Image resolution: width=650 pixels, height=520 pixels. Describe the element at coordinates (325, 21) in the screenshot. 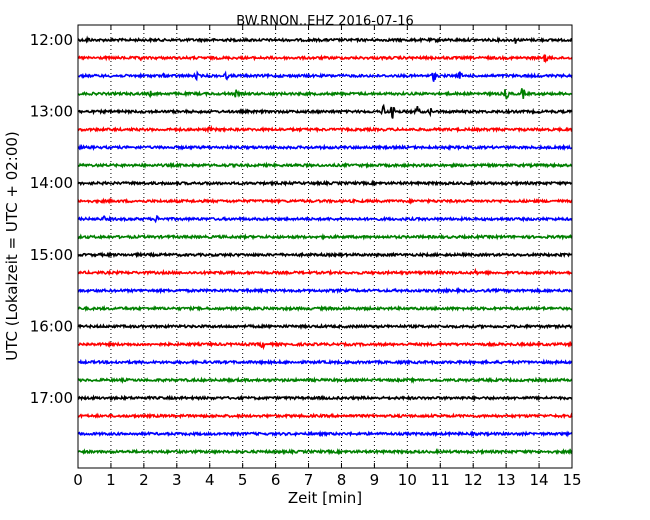

I see `chart-title: BW.RNON..EHZ 2016-07-16` at that location.